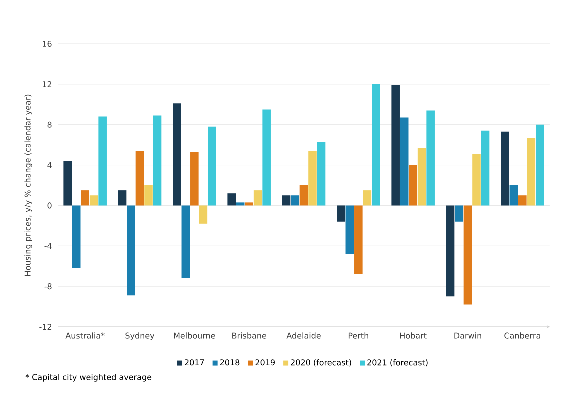 Image resolution: width=570 pixels, height=400 pixels. Describe the element at coordinates (230, 363) in the screenshot. I see `legend-label: 2018` at that location.